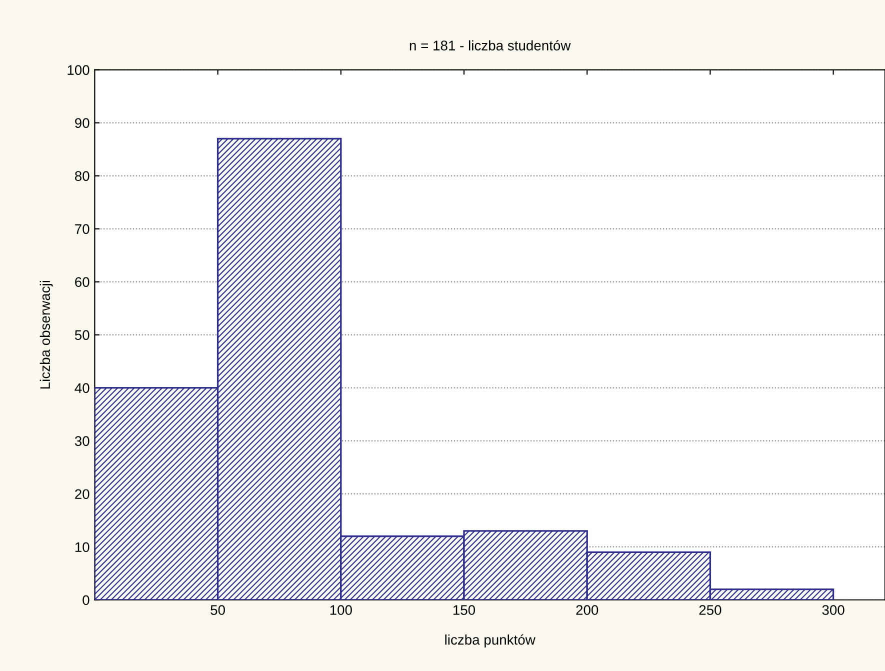  I want to click on y-tick-label: 10, so click(82, 547).